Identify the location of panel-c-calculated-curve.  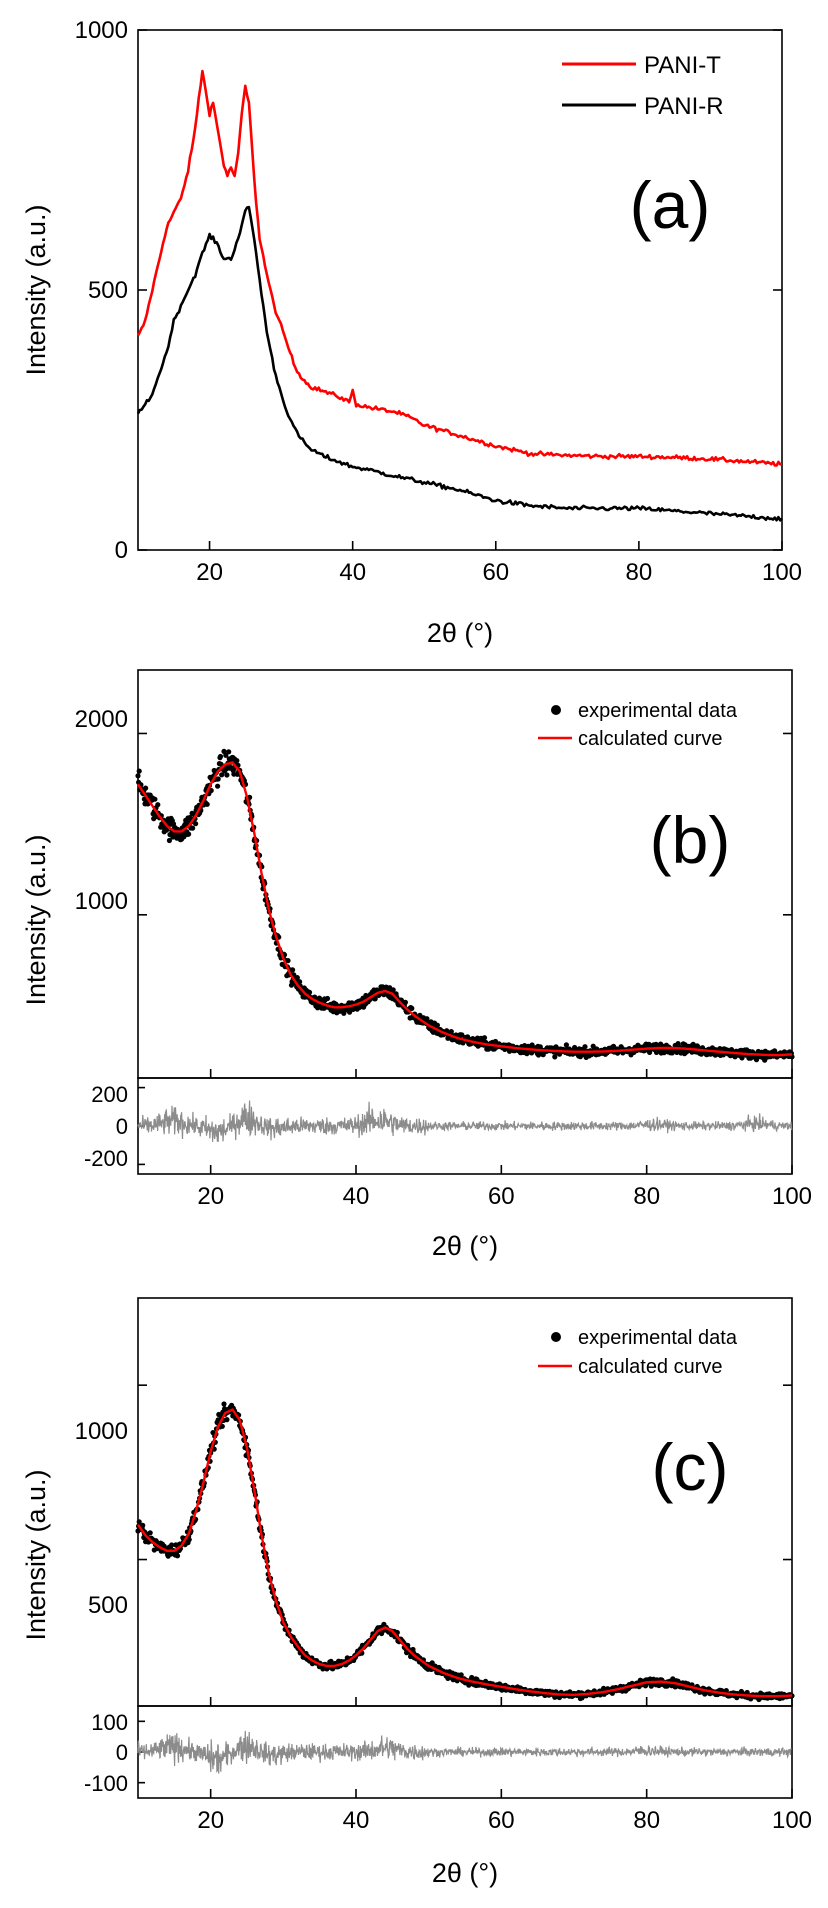
(465, 1553).